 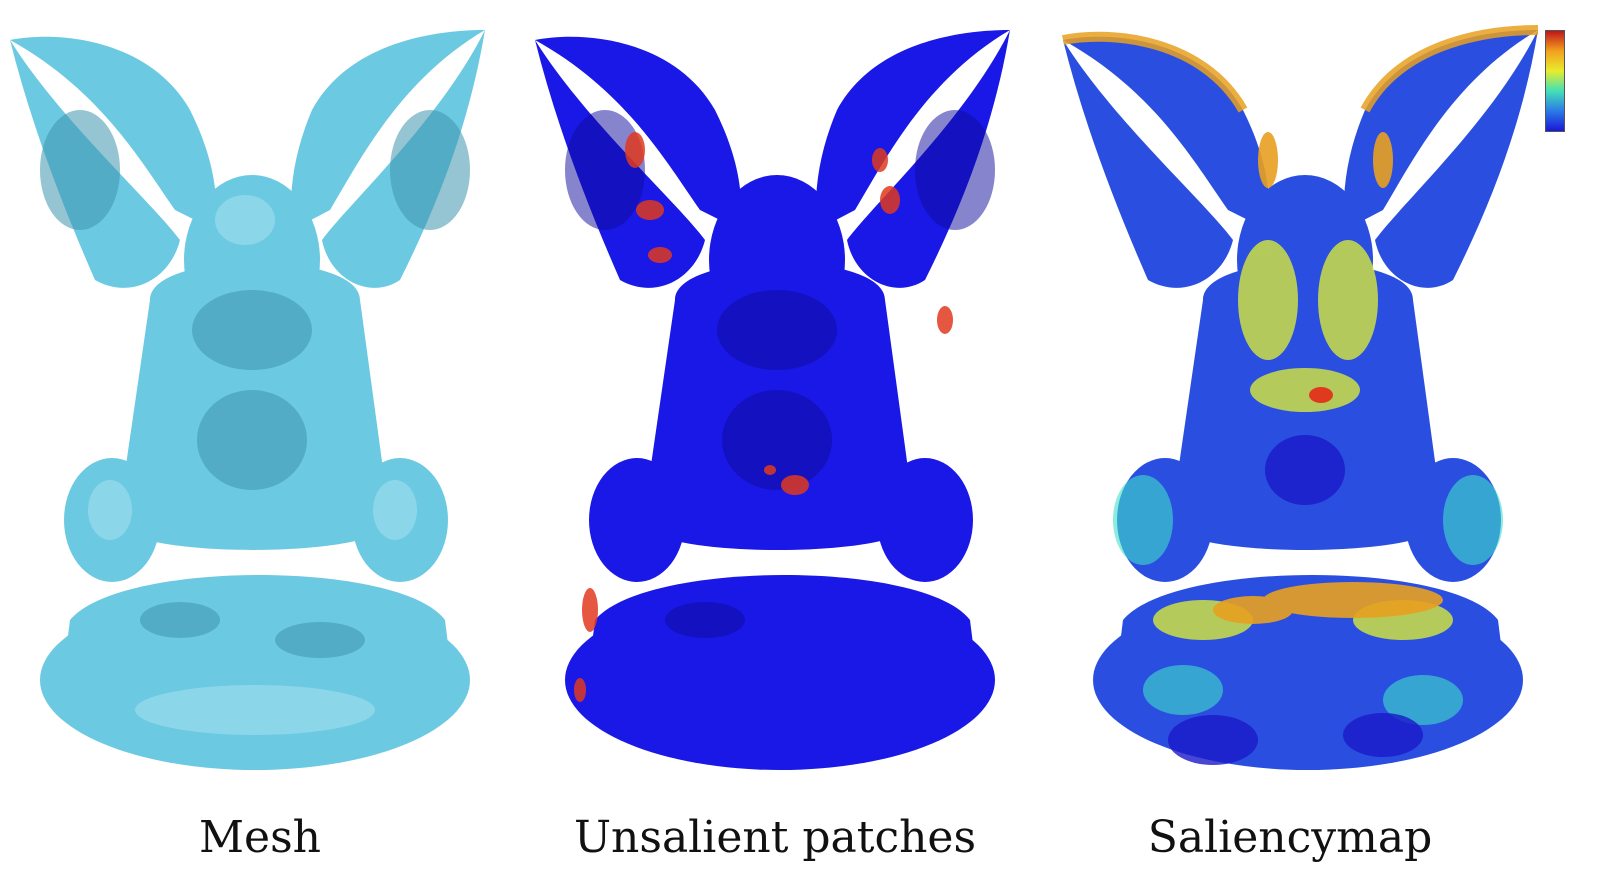 What do you see at coordinates (1555, 81) in the screenshot?
I see `saliency-colorbar` at bounding box center [1555, 81].